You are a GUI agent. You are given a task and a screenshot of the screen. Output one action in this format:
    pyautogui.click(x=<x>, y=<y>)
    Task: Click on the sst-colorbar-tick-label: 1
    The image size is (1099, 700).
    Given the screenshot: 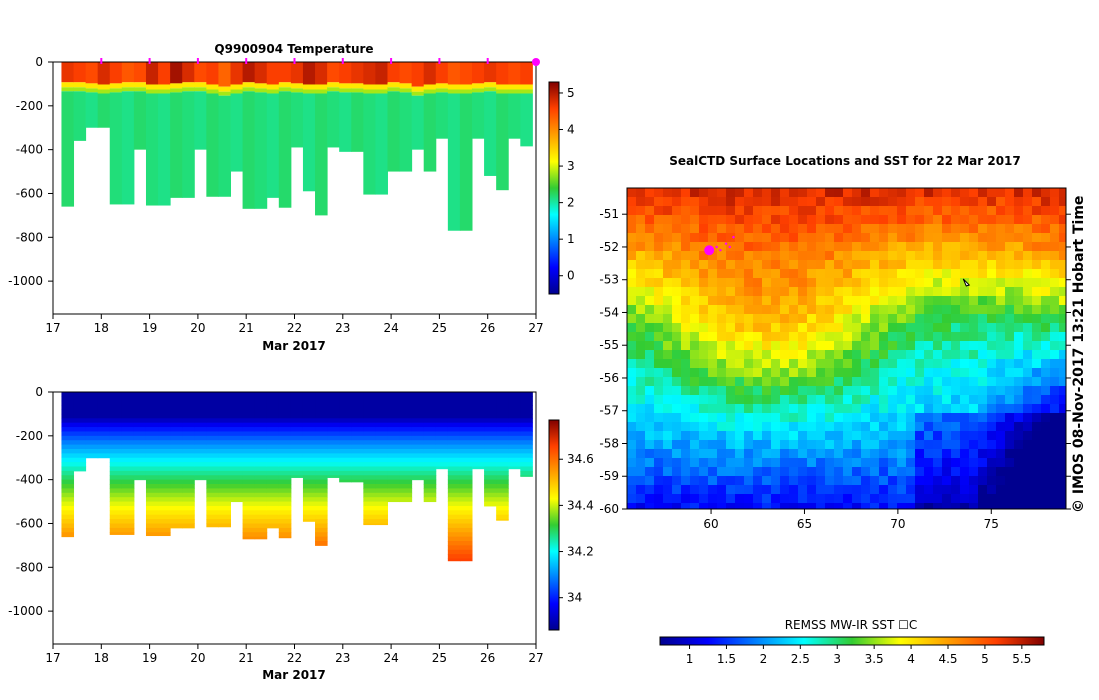 What is the action you would take?
    pyautogui.click(x=690, y=659)
    